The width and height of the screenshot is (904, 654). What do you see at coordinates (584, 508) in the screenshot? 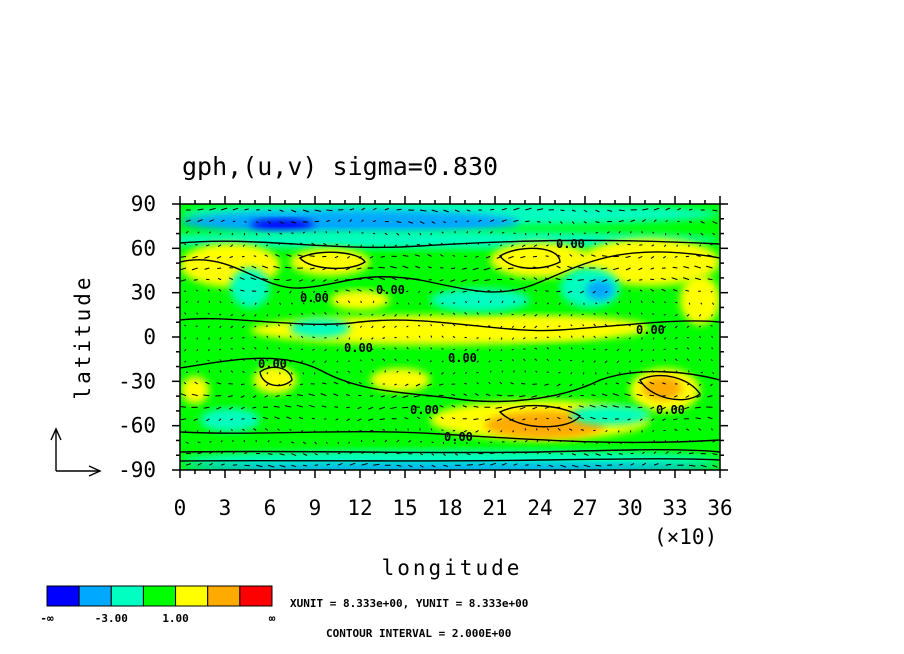
I see `x-tick-label: 27` at bounding box center [584, 508].